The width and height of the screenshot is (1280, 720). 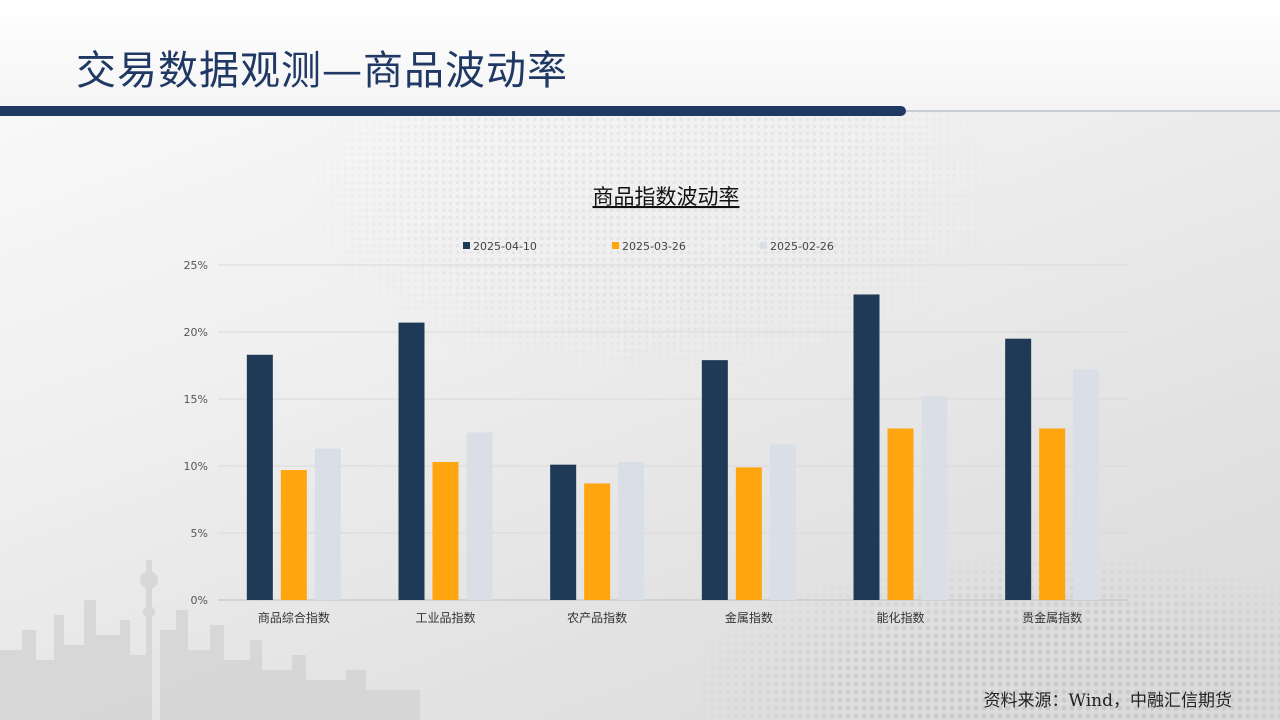 I want to click on y-tick-label: 20%, so click(x=196, y=332).